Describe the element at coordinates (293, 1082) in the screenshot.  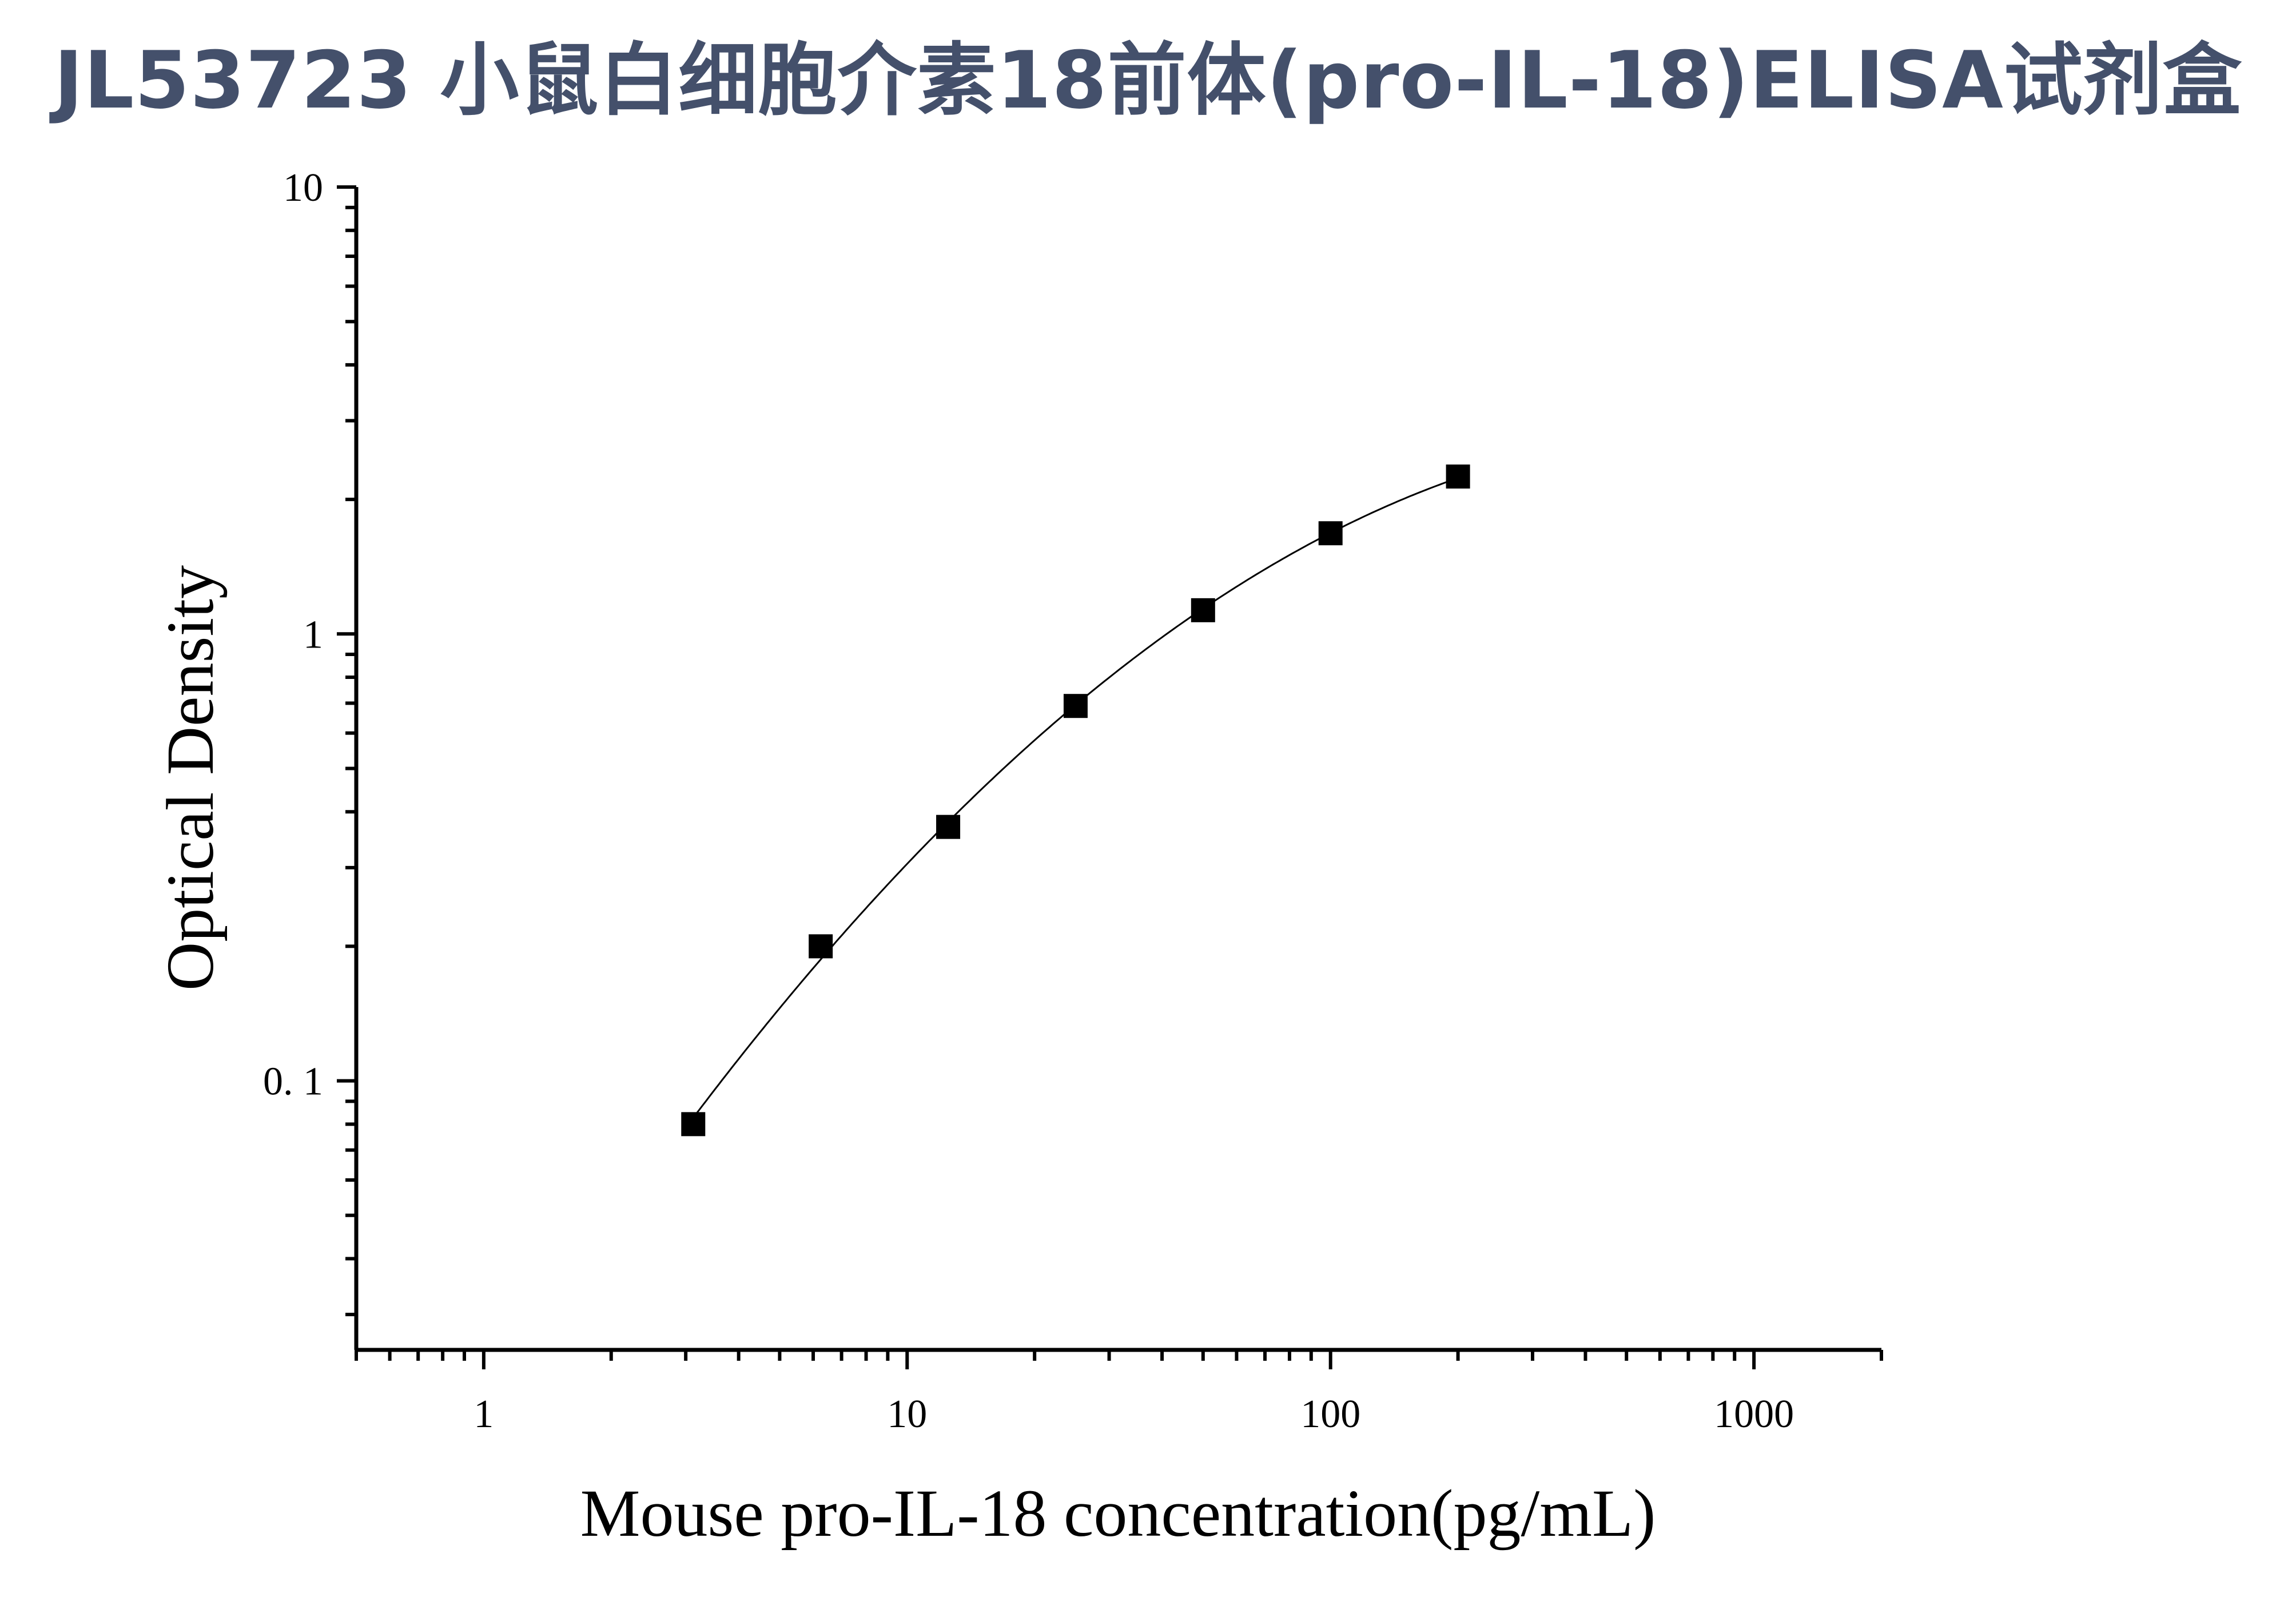
I see `y-tick-label: 0. 1` at that location.